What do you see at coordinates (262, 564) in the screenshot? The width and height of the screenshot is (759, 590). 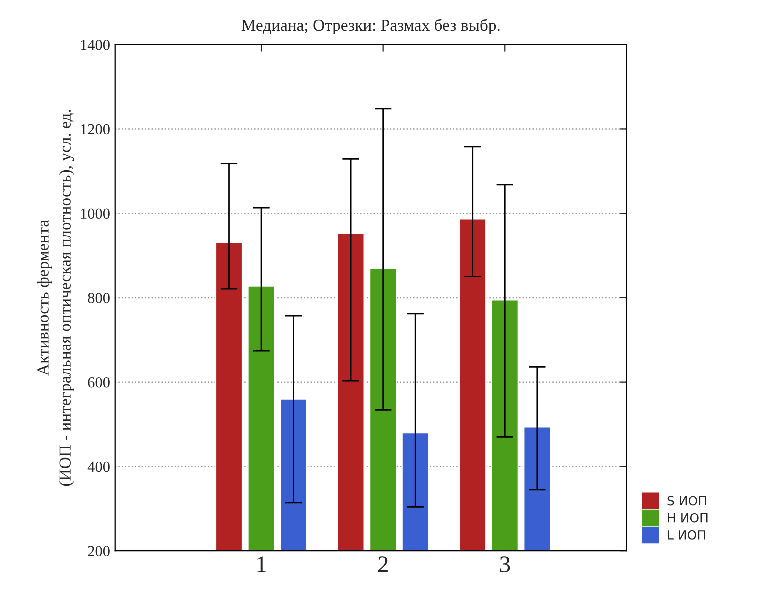 I see `x-tick-label: 1` at bounding box center [262, 564].